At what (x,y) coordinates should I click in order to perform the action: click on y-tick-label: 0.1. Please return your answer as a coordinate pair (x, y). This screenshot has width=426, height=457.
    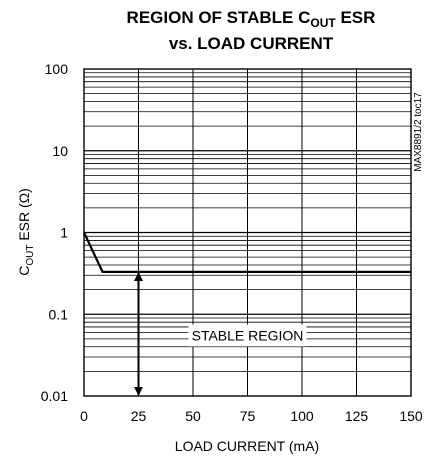
    Looking at the image, I should click on (59, 314).